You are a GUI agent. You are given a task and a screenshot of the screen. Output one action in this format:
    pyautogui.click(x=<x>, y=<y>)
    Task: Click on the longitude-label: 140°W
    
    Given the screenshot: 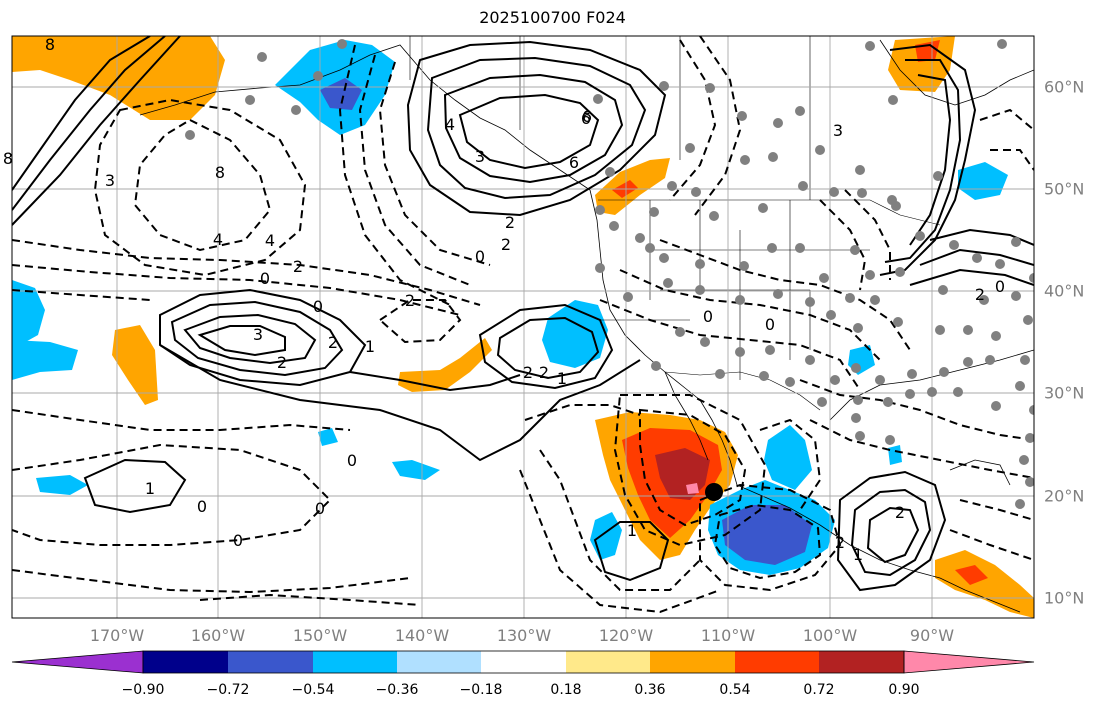 What is the action you would take?
    pyautogui.click(x=422, y=635)
    